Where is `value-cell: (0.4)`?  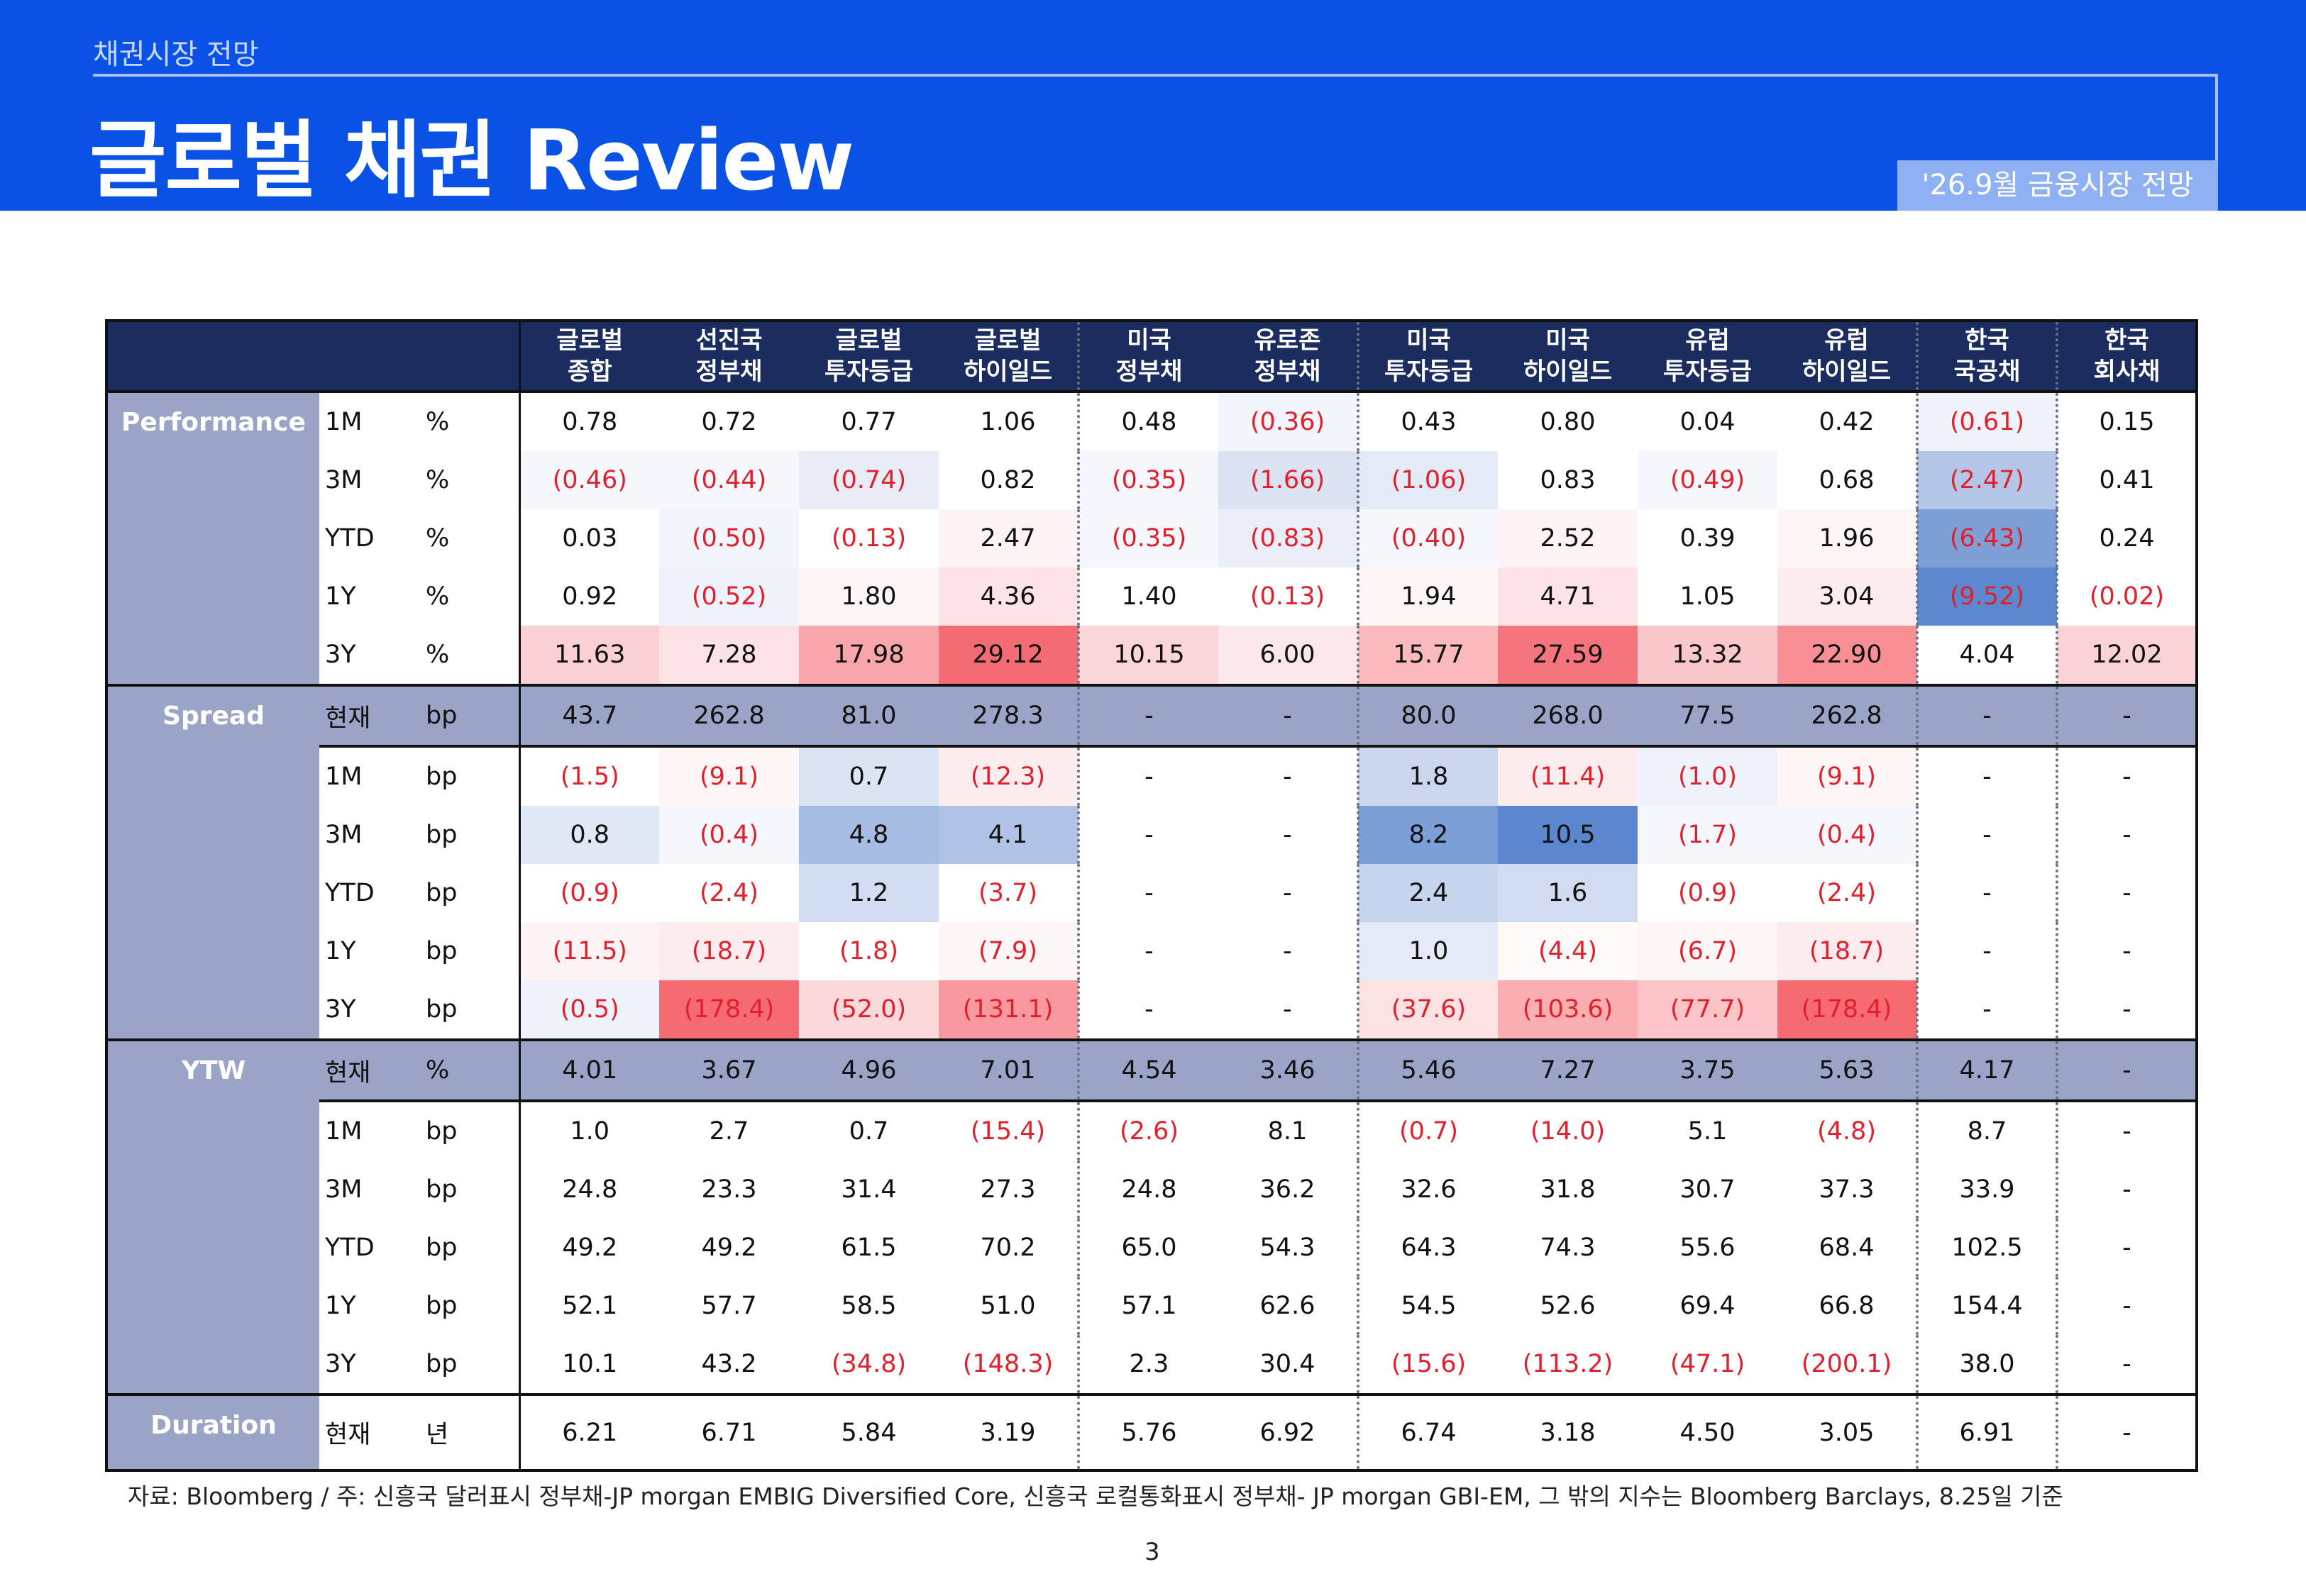 value-cell: (0.4) is located at coordinates (1847, 835).